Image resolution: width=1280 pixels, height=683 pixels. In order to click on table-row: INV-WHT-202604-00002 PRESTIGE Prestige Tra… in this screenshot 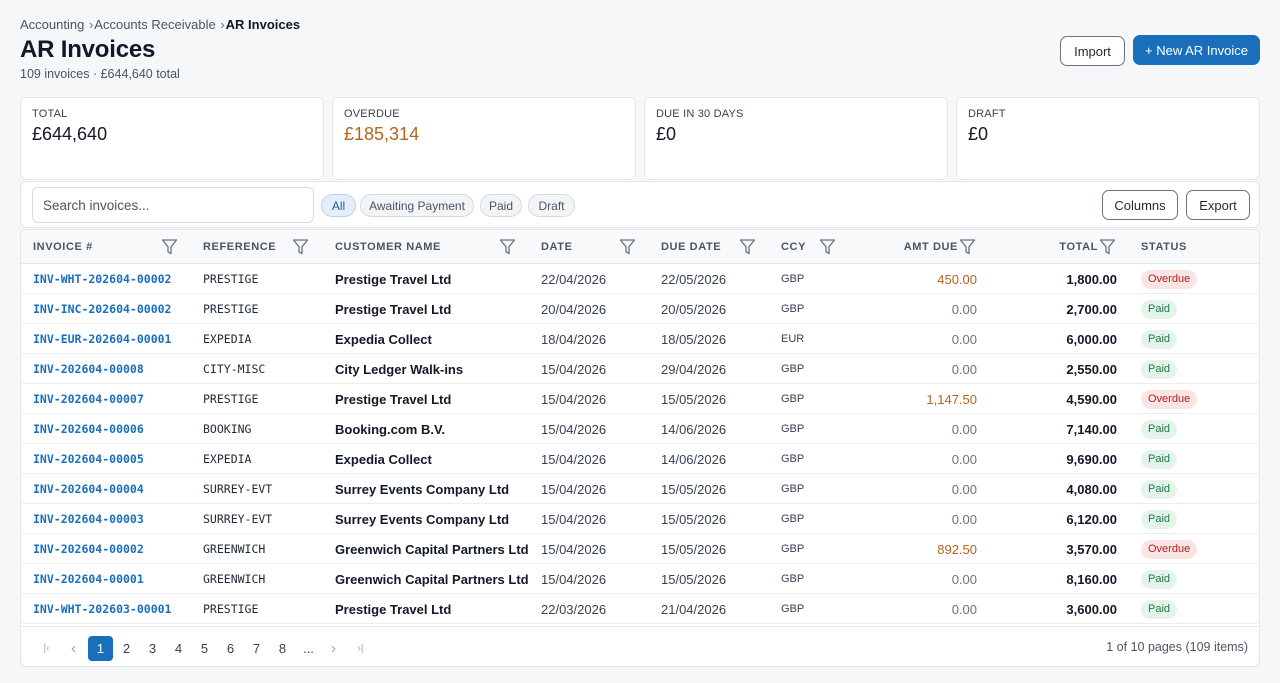, I will do `click(640, 279)`.